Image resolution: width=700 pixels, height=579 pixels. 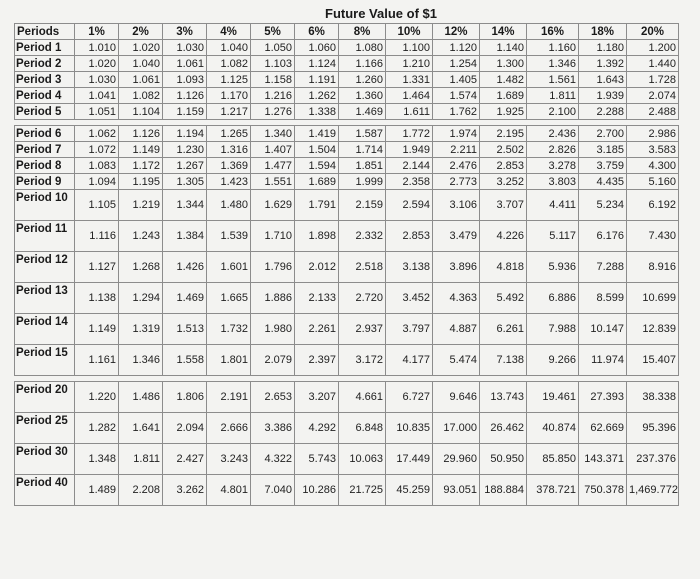 What do you see at coordinates (272, 95) in the screenshot?
I see `factor-cell: 1.216` at bounding box center [272, 95].